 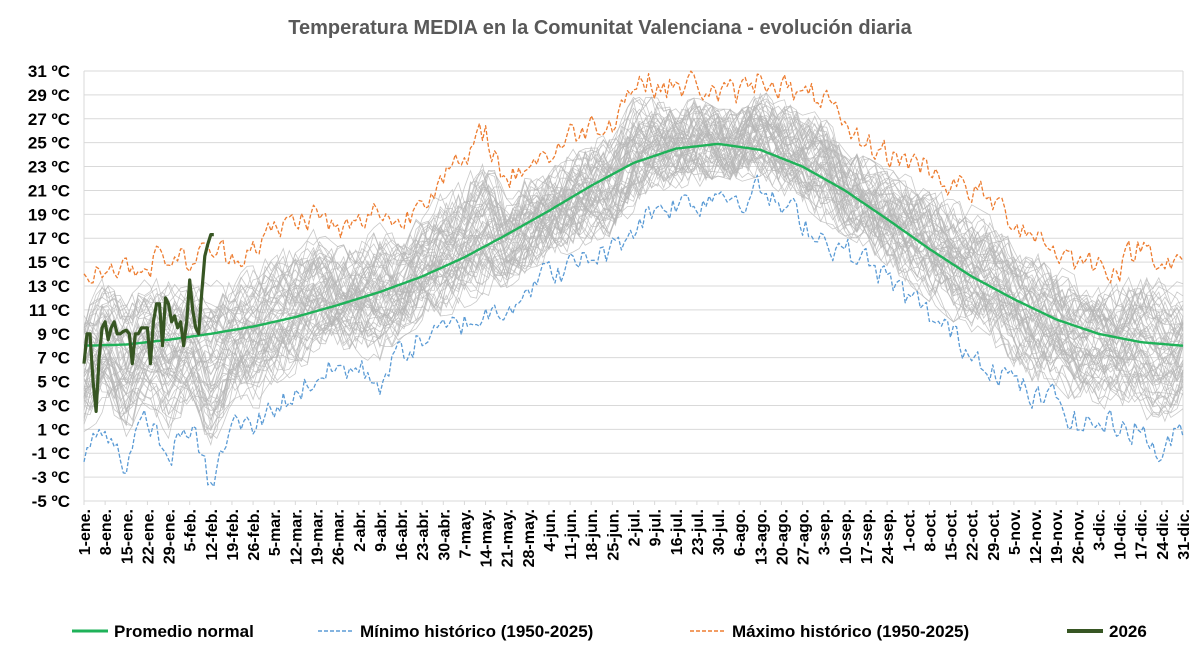 I want to click on x-tick-label: 14-may., so click(x=487, y=538).